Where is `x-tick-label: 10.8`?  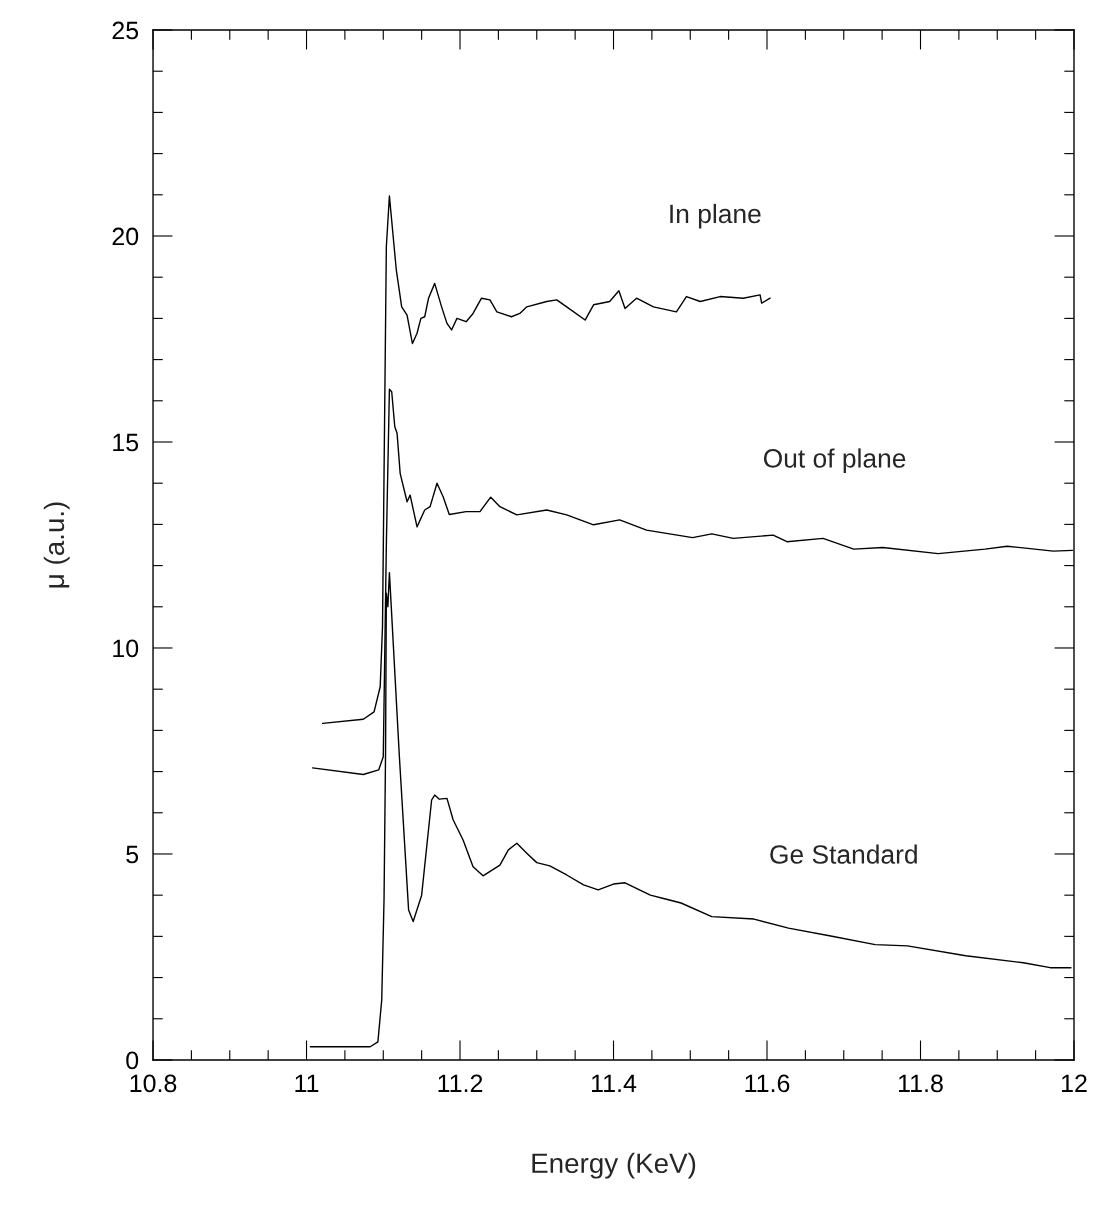
x-tick-label: 10.8 is located at coordinates (153, 1083).